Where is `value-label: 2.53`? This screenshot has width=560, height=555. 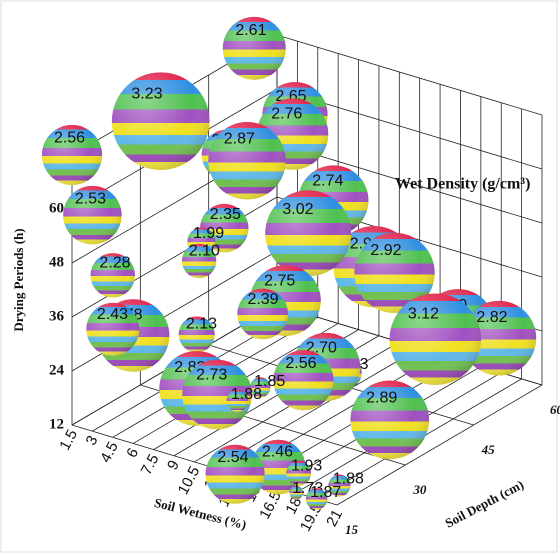 value-label: 2.53 is located at coordinates (90, 198).